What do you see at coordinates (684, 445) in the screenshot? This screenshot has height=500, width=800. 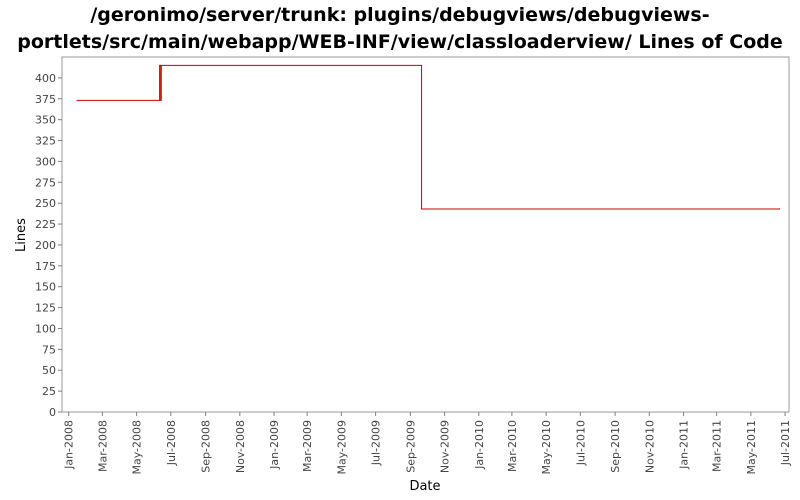 I see `x-tick-label: Jan-2011` at bounding box center [684, 445].